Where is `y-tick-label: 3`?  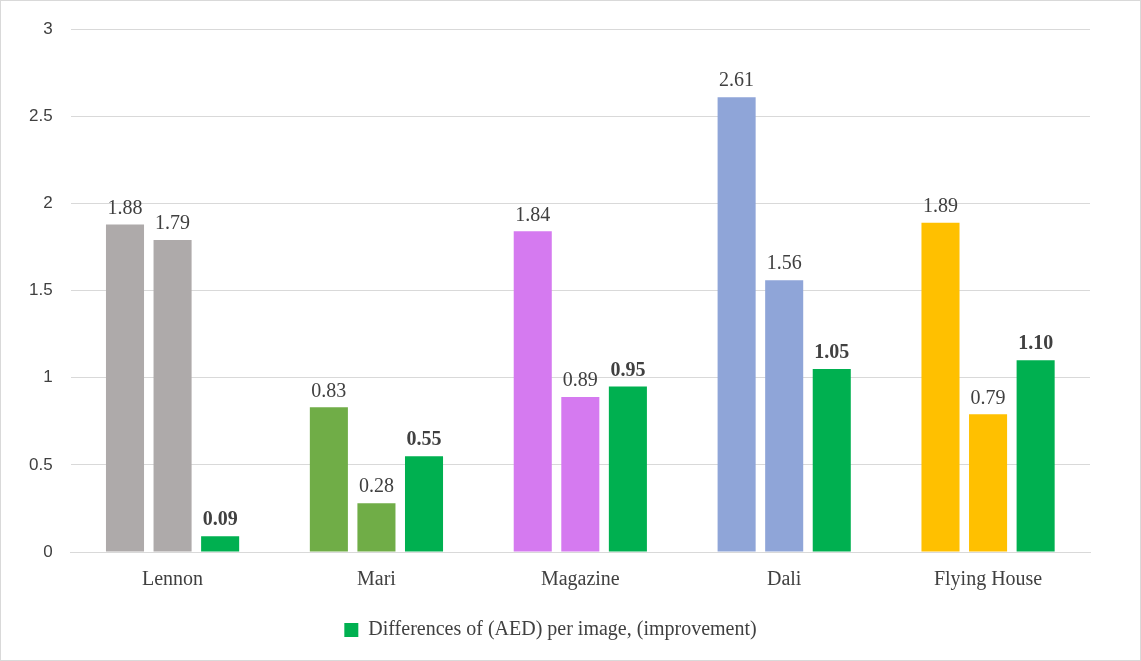
y-tick-label: 3 is located at coordinates (48, 28).